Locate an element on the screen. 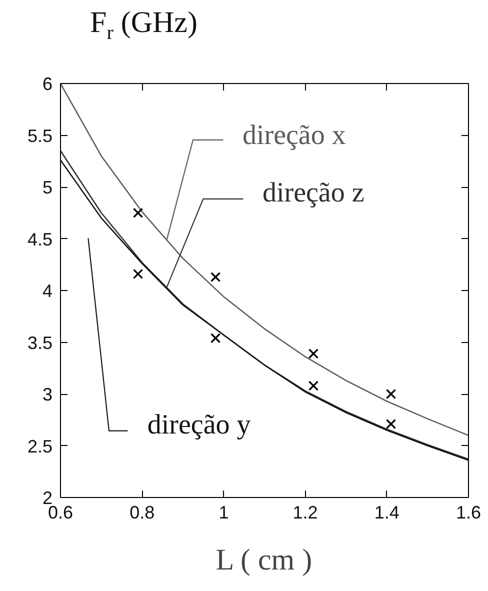 The image size is (488, 591). y-tick-label: 4 is located at coordinates (47, 291).